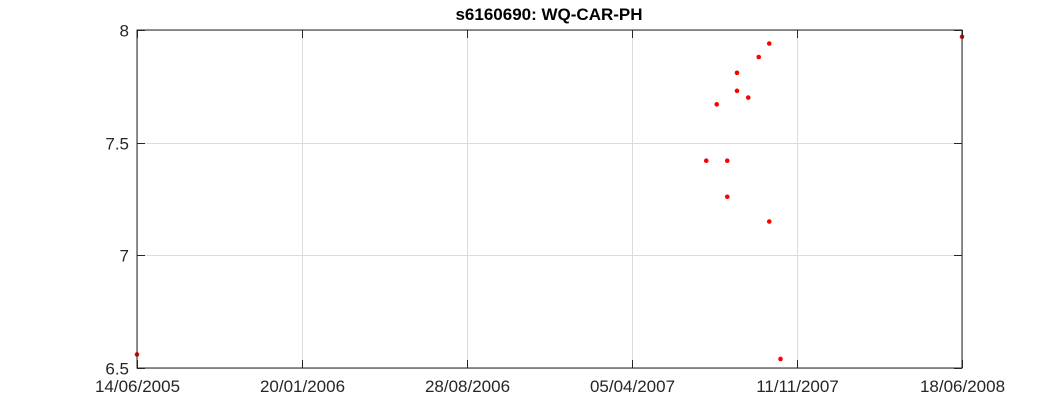 The width and height of the screenshot is (1063, 413). Describe the element at coordinates (117, 369) in the screenshot. I see `y-tick-label: 6.5` at that location.